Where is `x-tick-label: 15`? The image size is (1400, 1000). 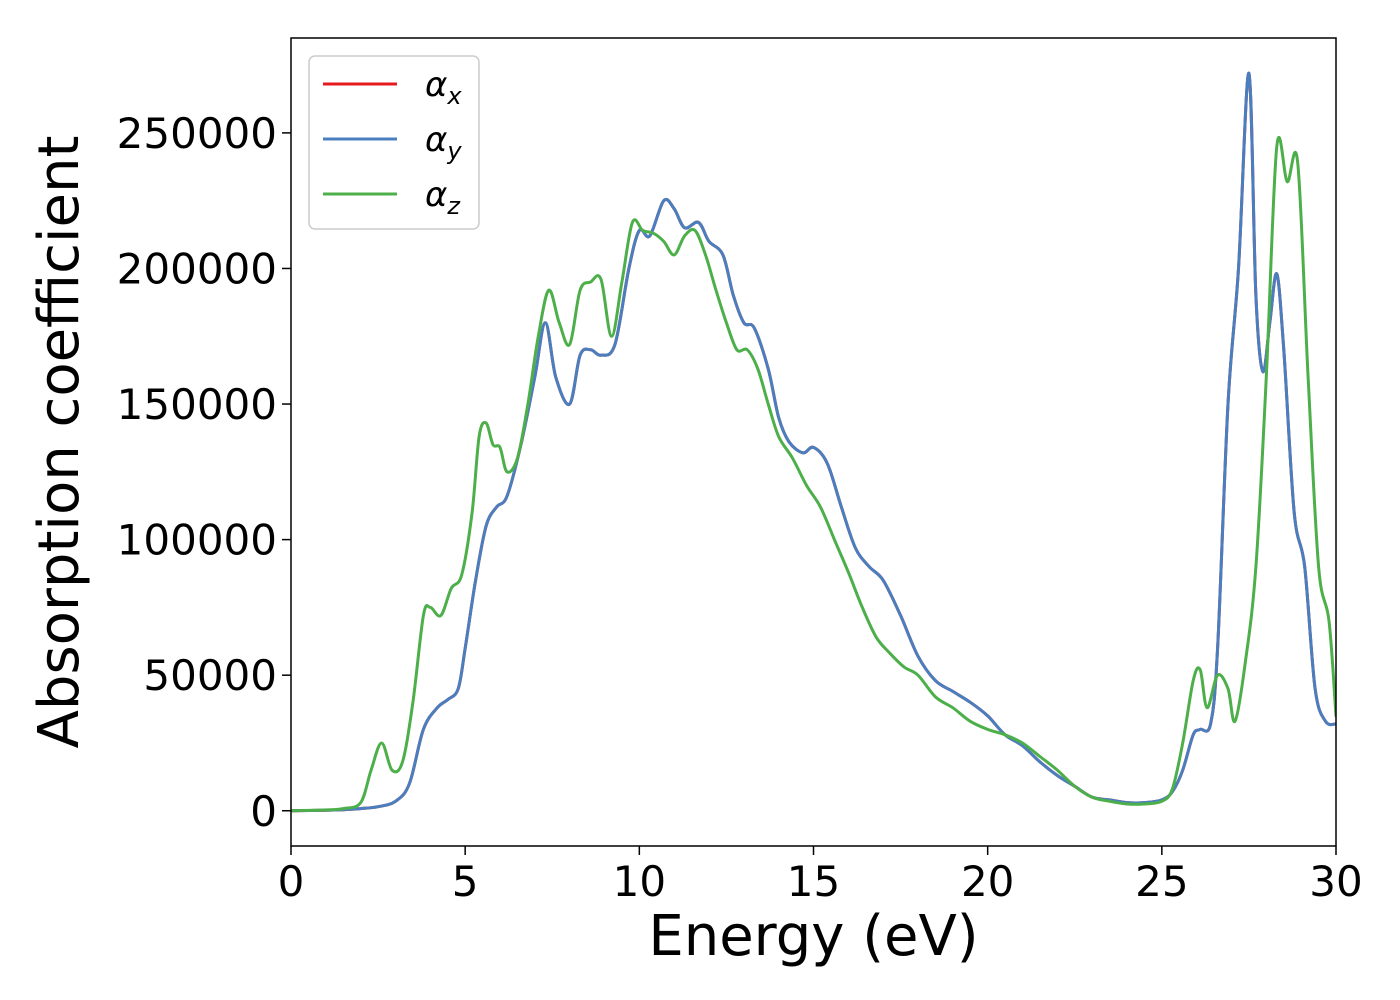
x-tick-label: 15 is located at coordinates (813, 881).